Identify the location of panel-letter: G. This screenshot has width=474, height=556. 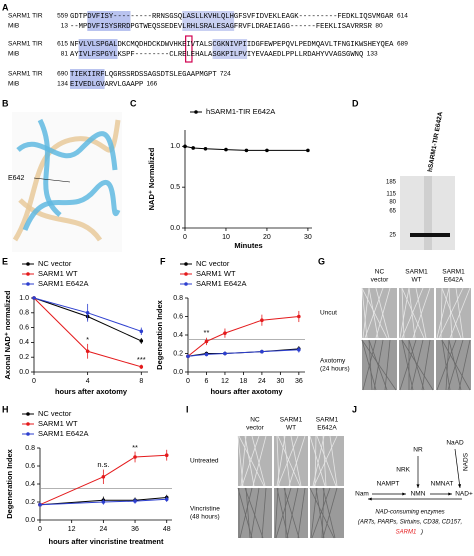
(321, 261).